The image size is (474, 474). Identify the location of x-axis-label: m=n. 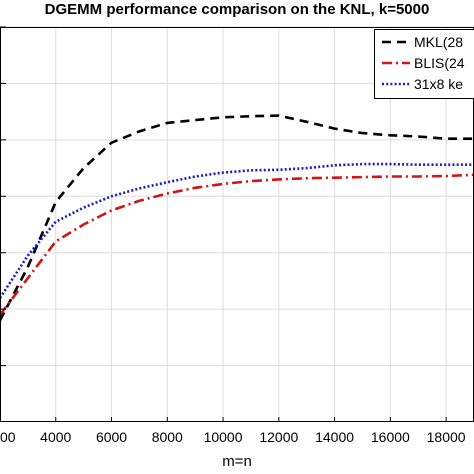
(237, 461).